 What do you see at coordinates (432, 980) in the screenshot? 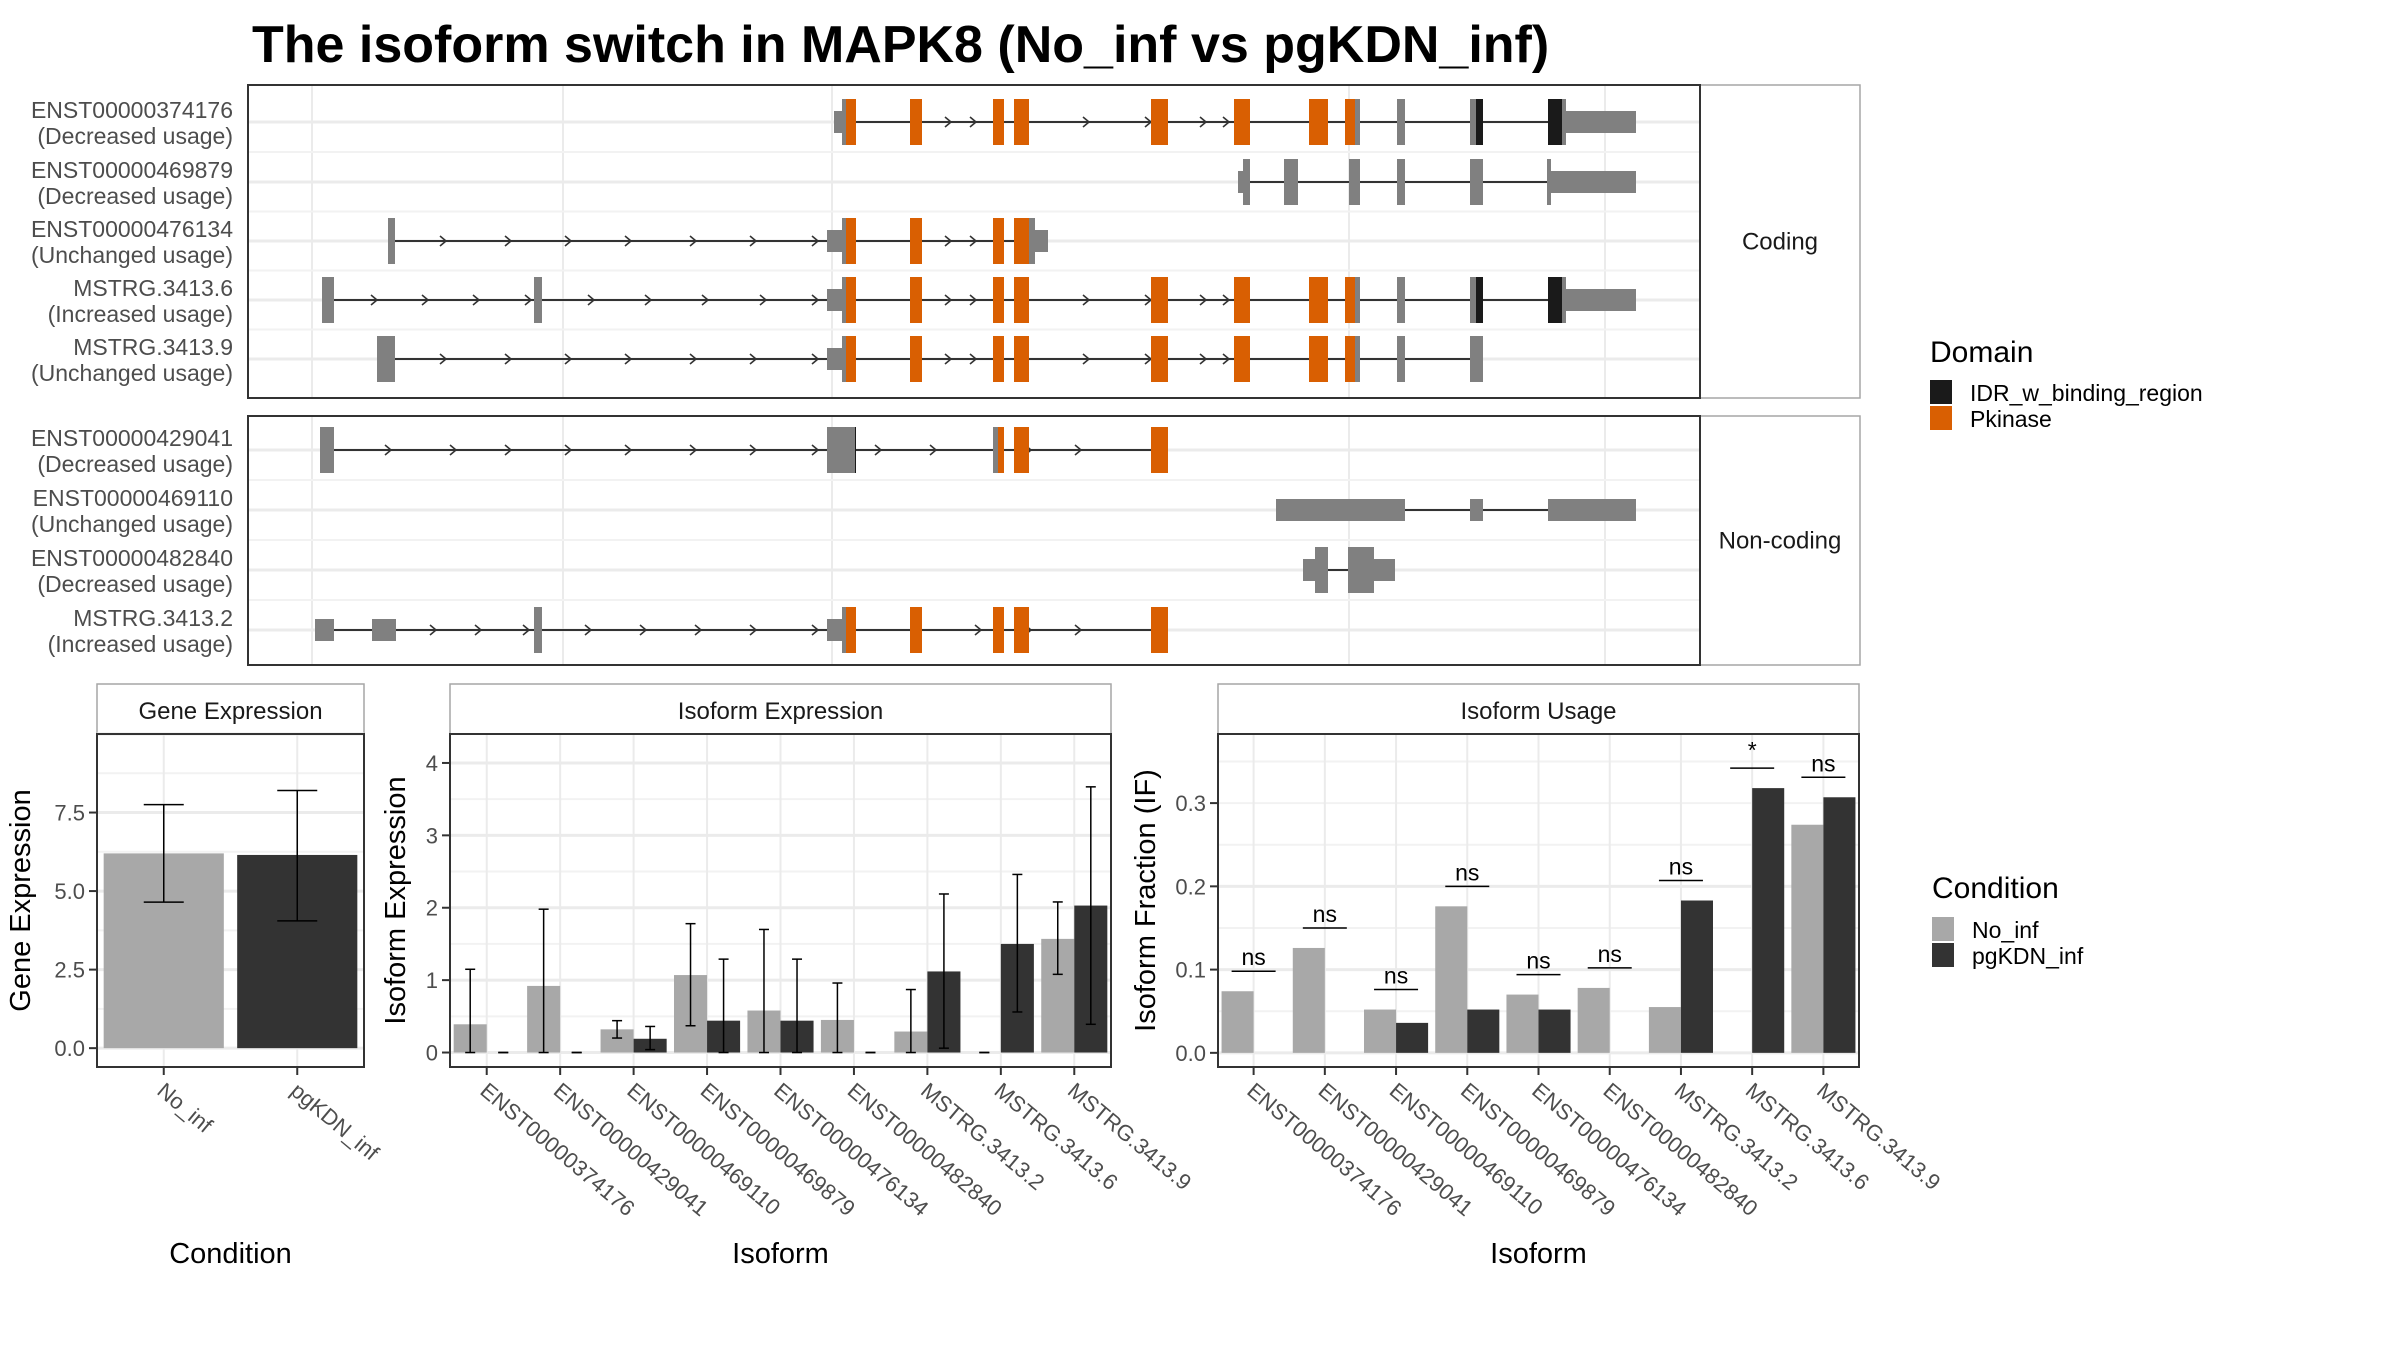
I see `y-tick-label: 1` at bounding box center [432, 980].